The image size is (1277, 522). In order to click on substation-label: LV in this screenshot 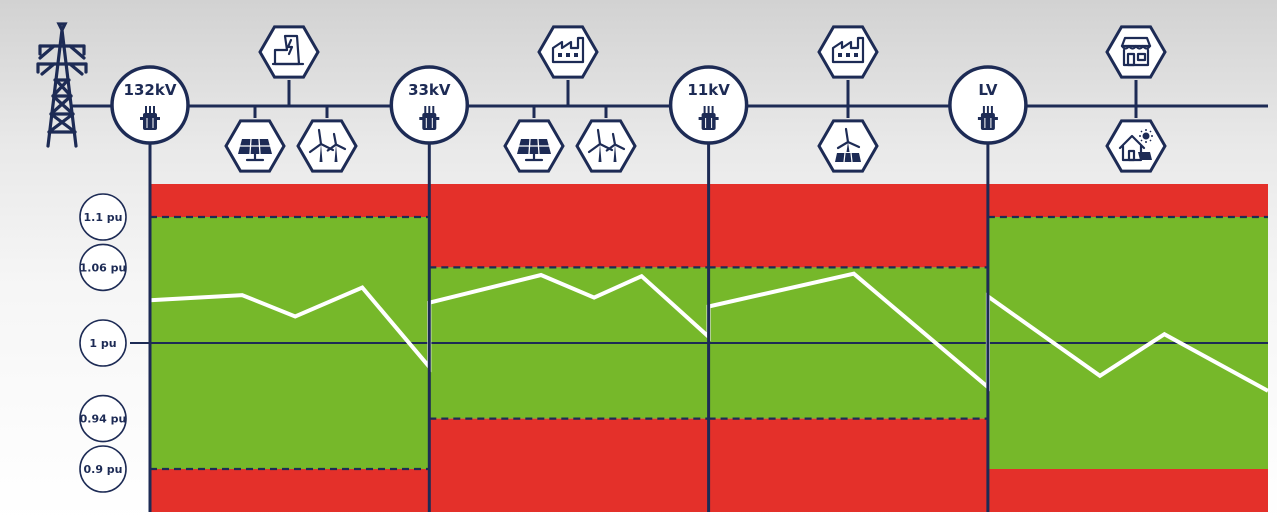, I will do `click(987, 90)`.